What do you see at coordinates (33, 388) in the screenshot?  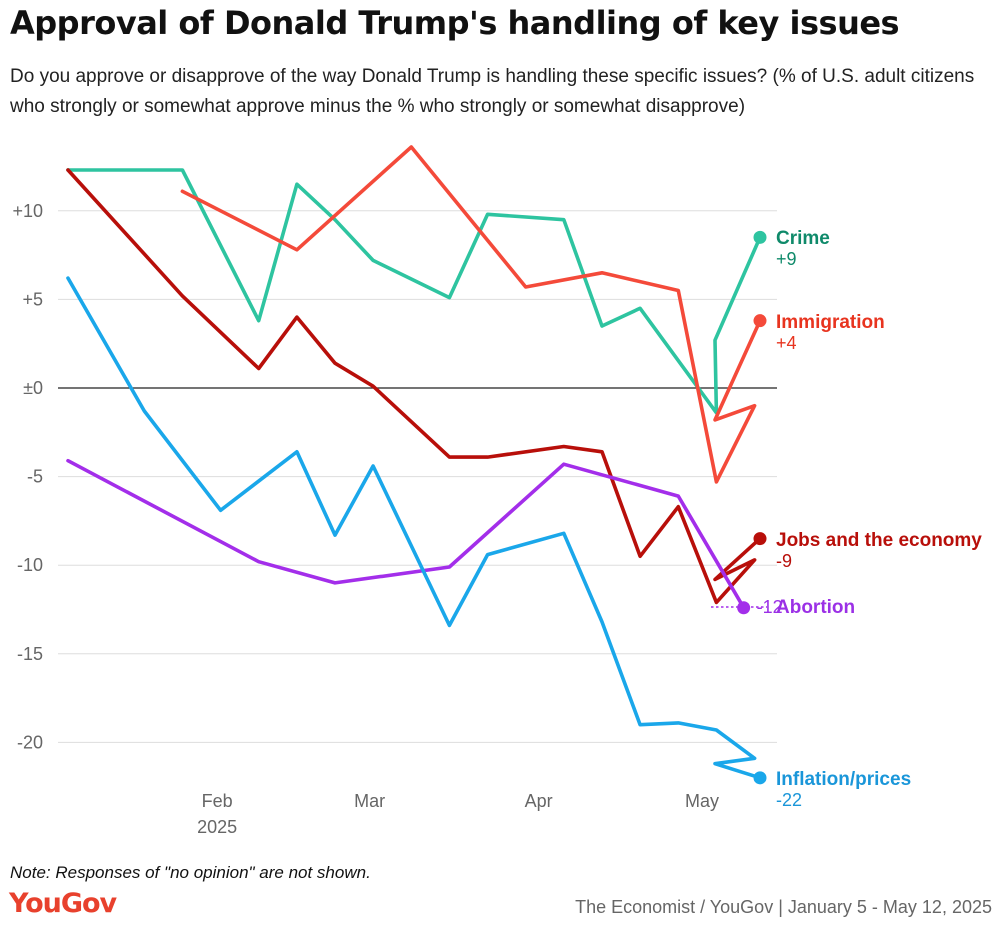 I see `y-tick-label: ±0` at bounding box center [33, 388].